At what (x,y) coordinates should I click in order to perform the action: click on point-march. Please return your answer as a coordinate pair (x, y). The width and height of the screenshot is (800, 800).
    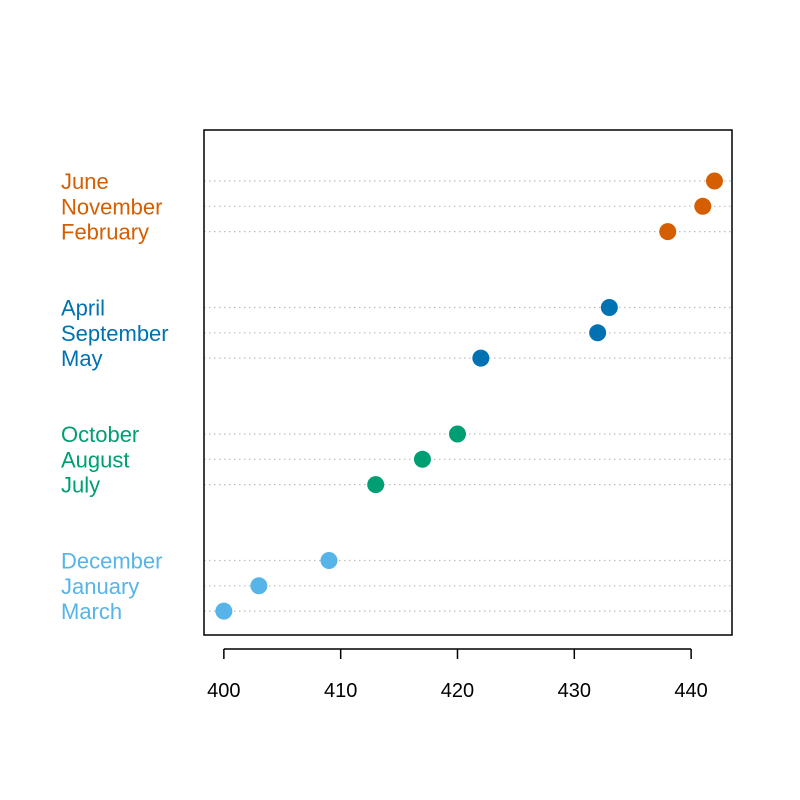
    Looking at the image, I should click on (224, 611).